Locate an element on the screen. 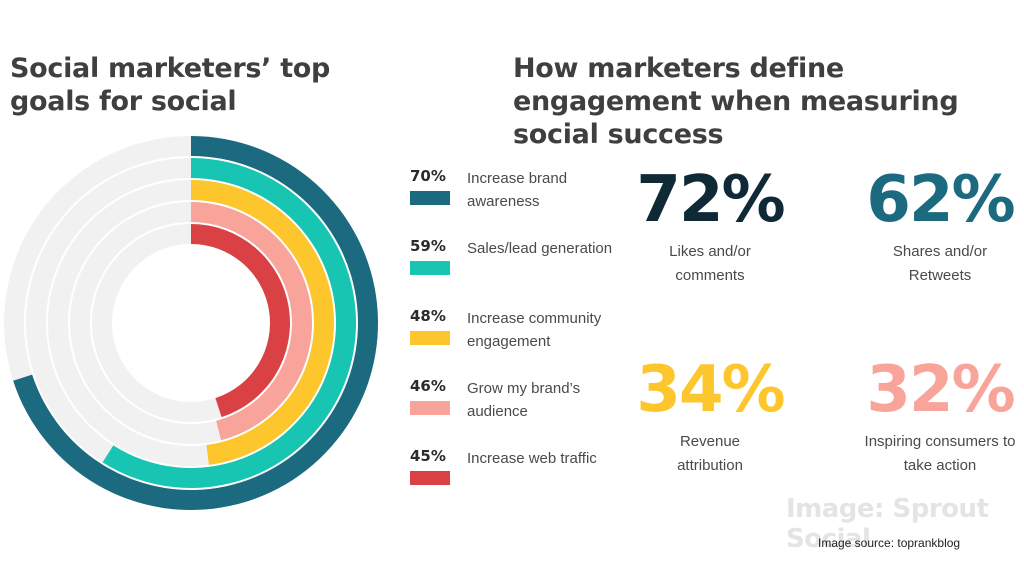 The height and width of the screenshot is (576, 1024). stat-label: Revenue attribution is located at coordinates (710, 453).